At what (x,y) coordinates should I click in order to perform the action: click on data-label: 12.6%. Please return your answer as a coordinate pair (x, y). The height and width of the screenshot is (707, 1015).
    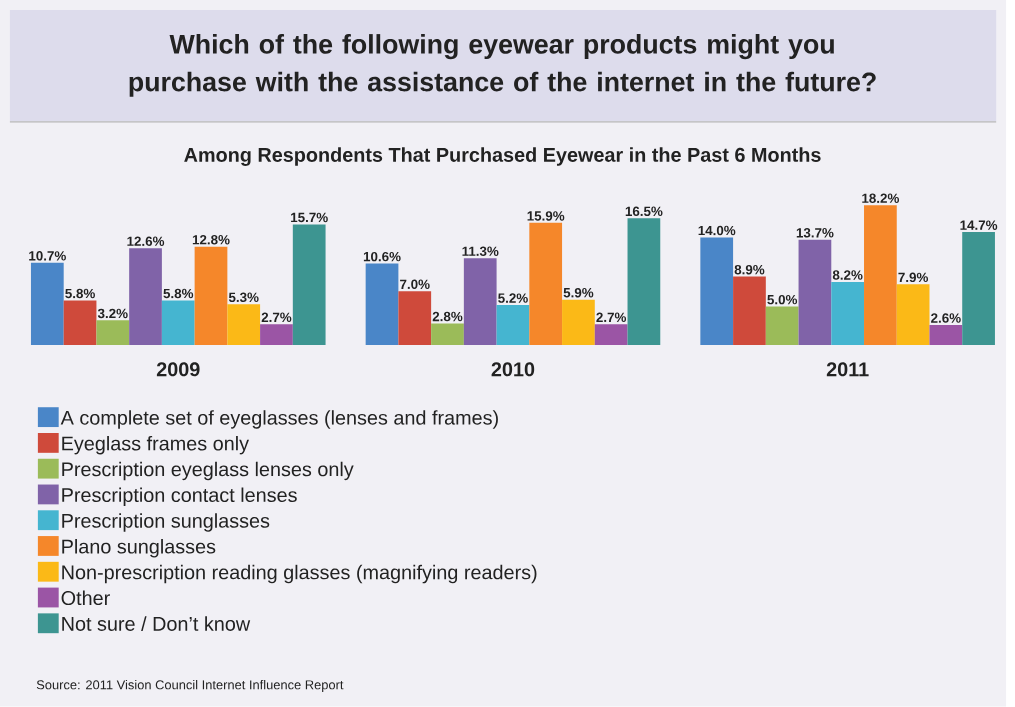
    Looking at the image, I should click on (146, 241).